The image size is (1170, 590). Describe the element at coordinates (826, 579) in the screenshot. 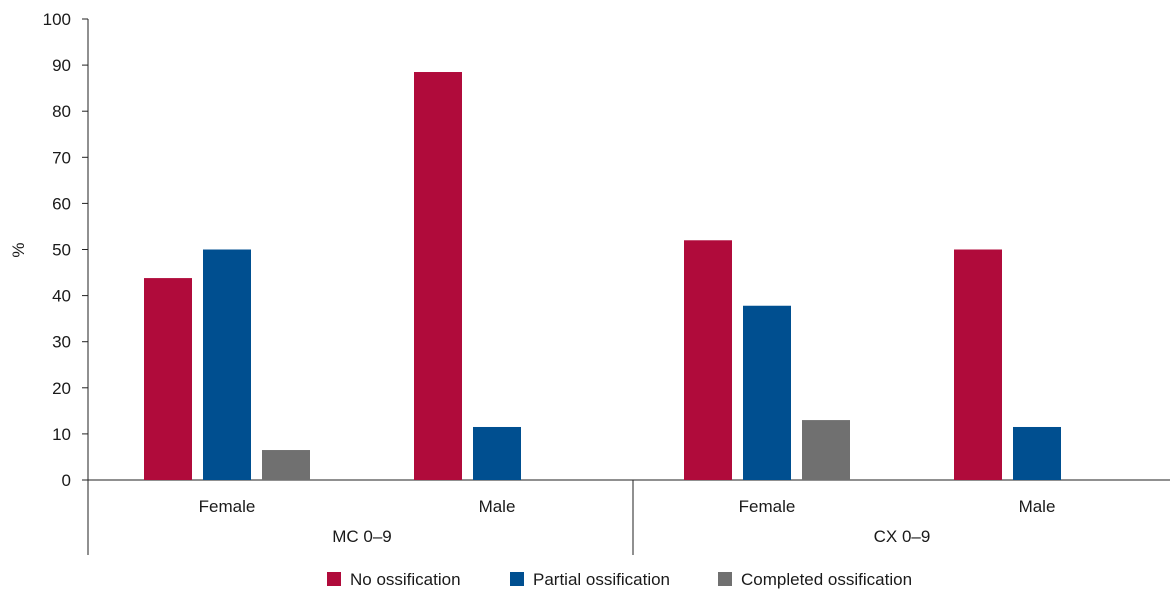

I see `legend-label: Completed ossification` at that location.